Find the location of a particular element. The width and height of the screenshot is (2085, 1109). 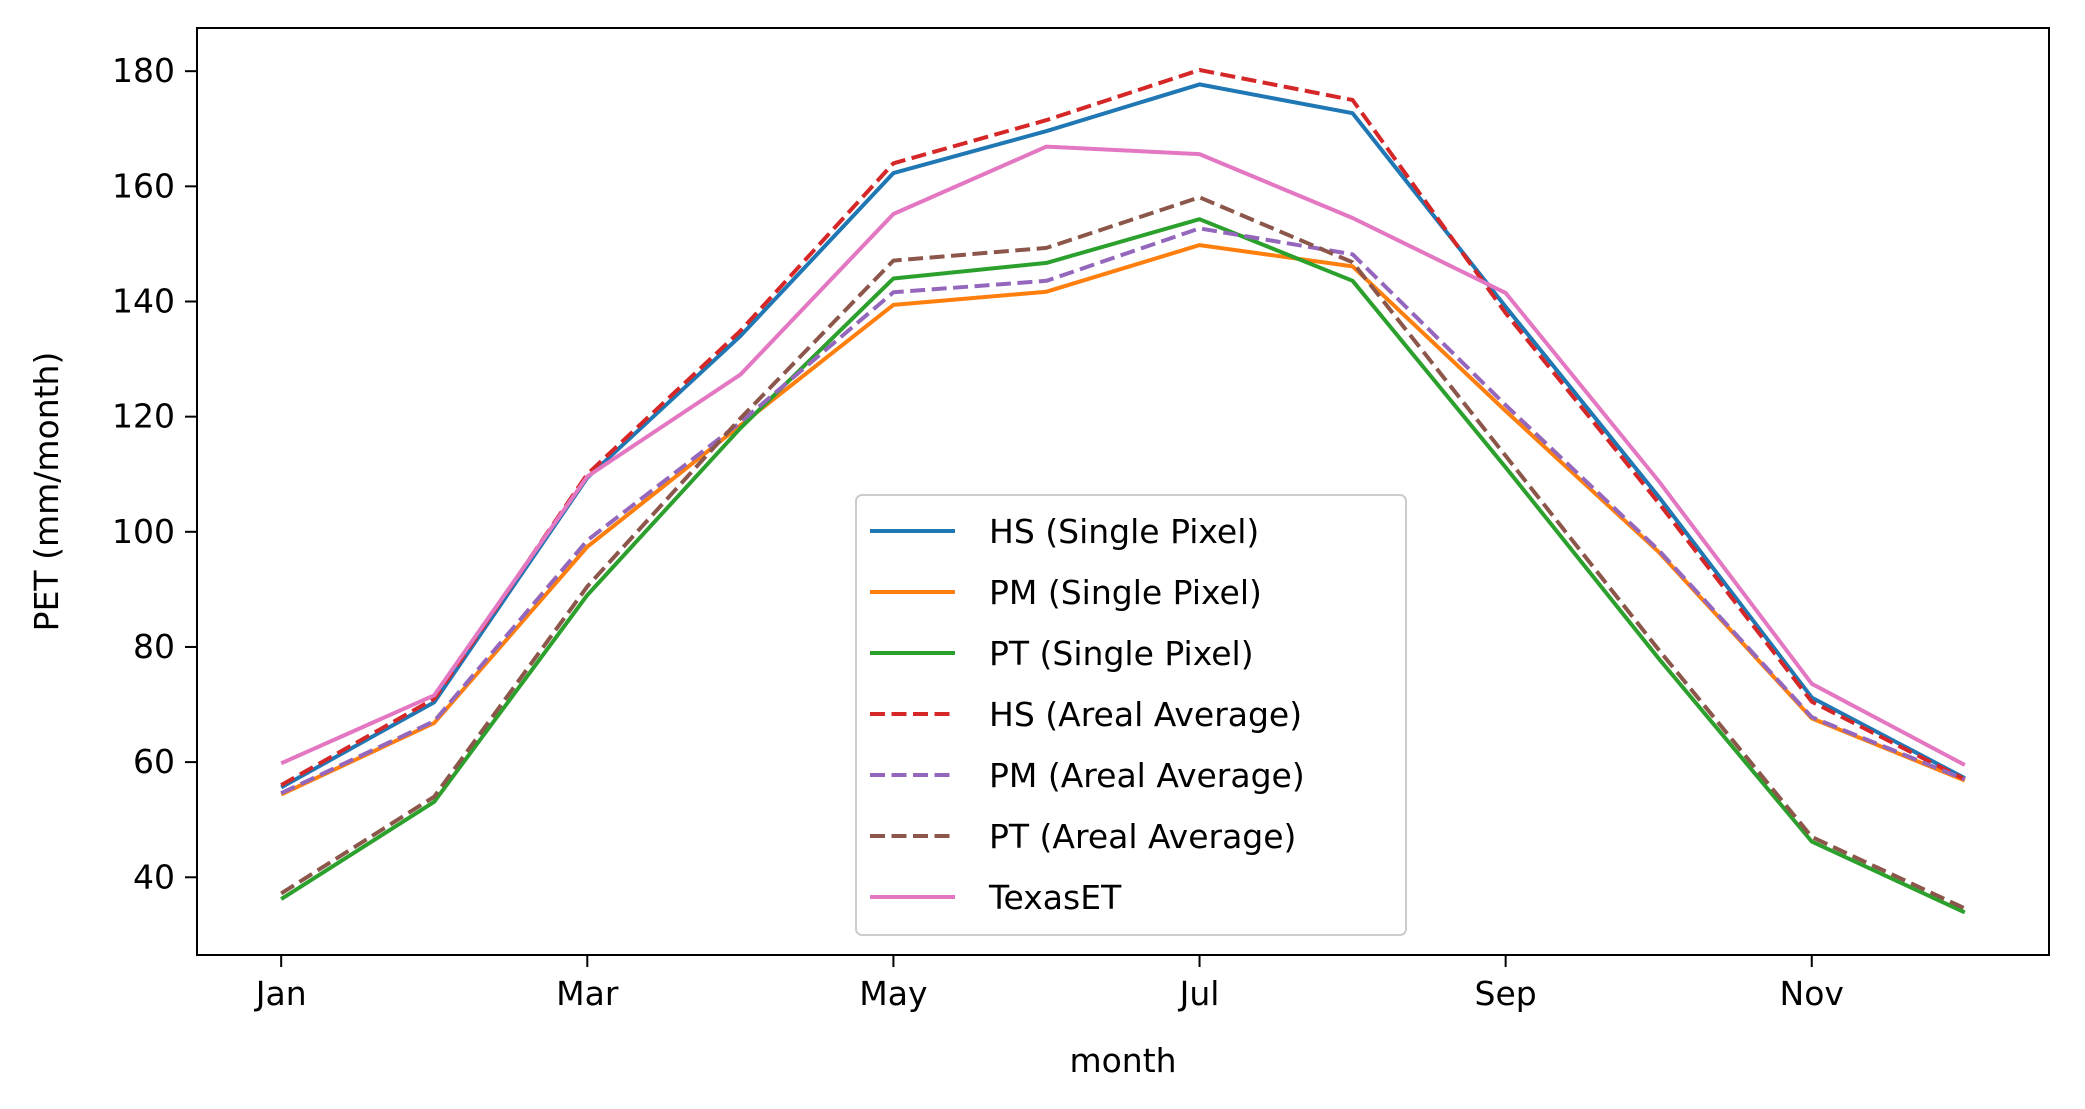

y-tick-label: 120 is located at coordinates (143, 416).